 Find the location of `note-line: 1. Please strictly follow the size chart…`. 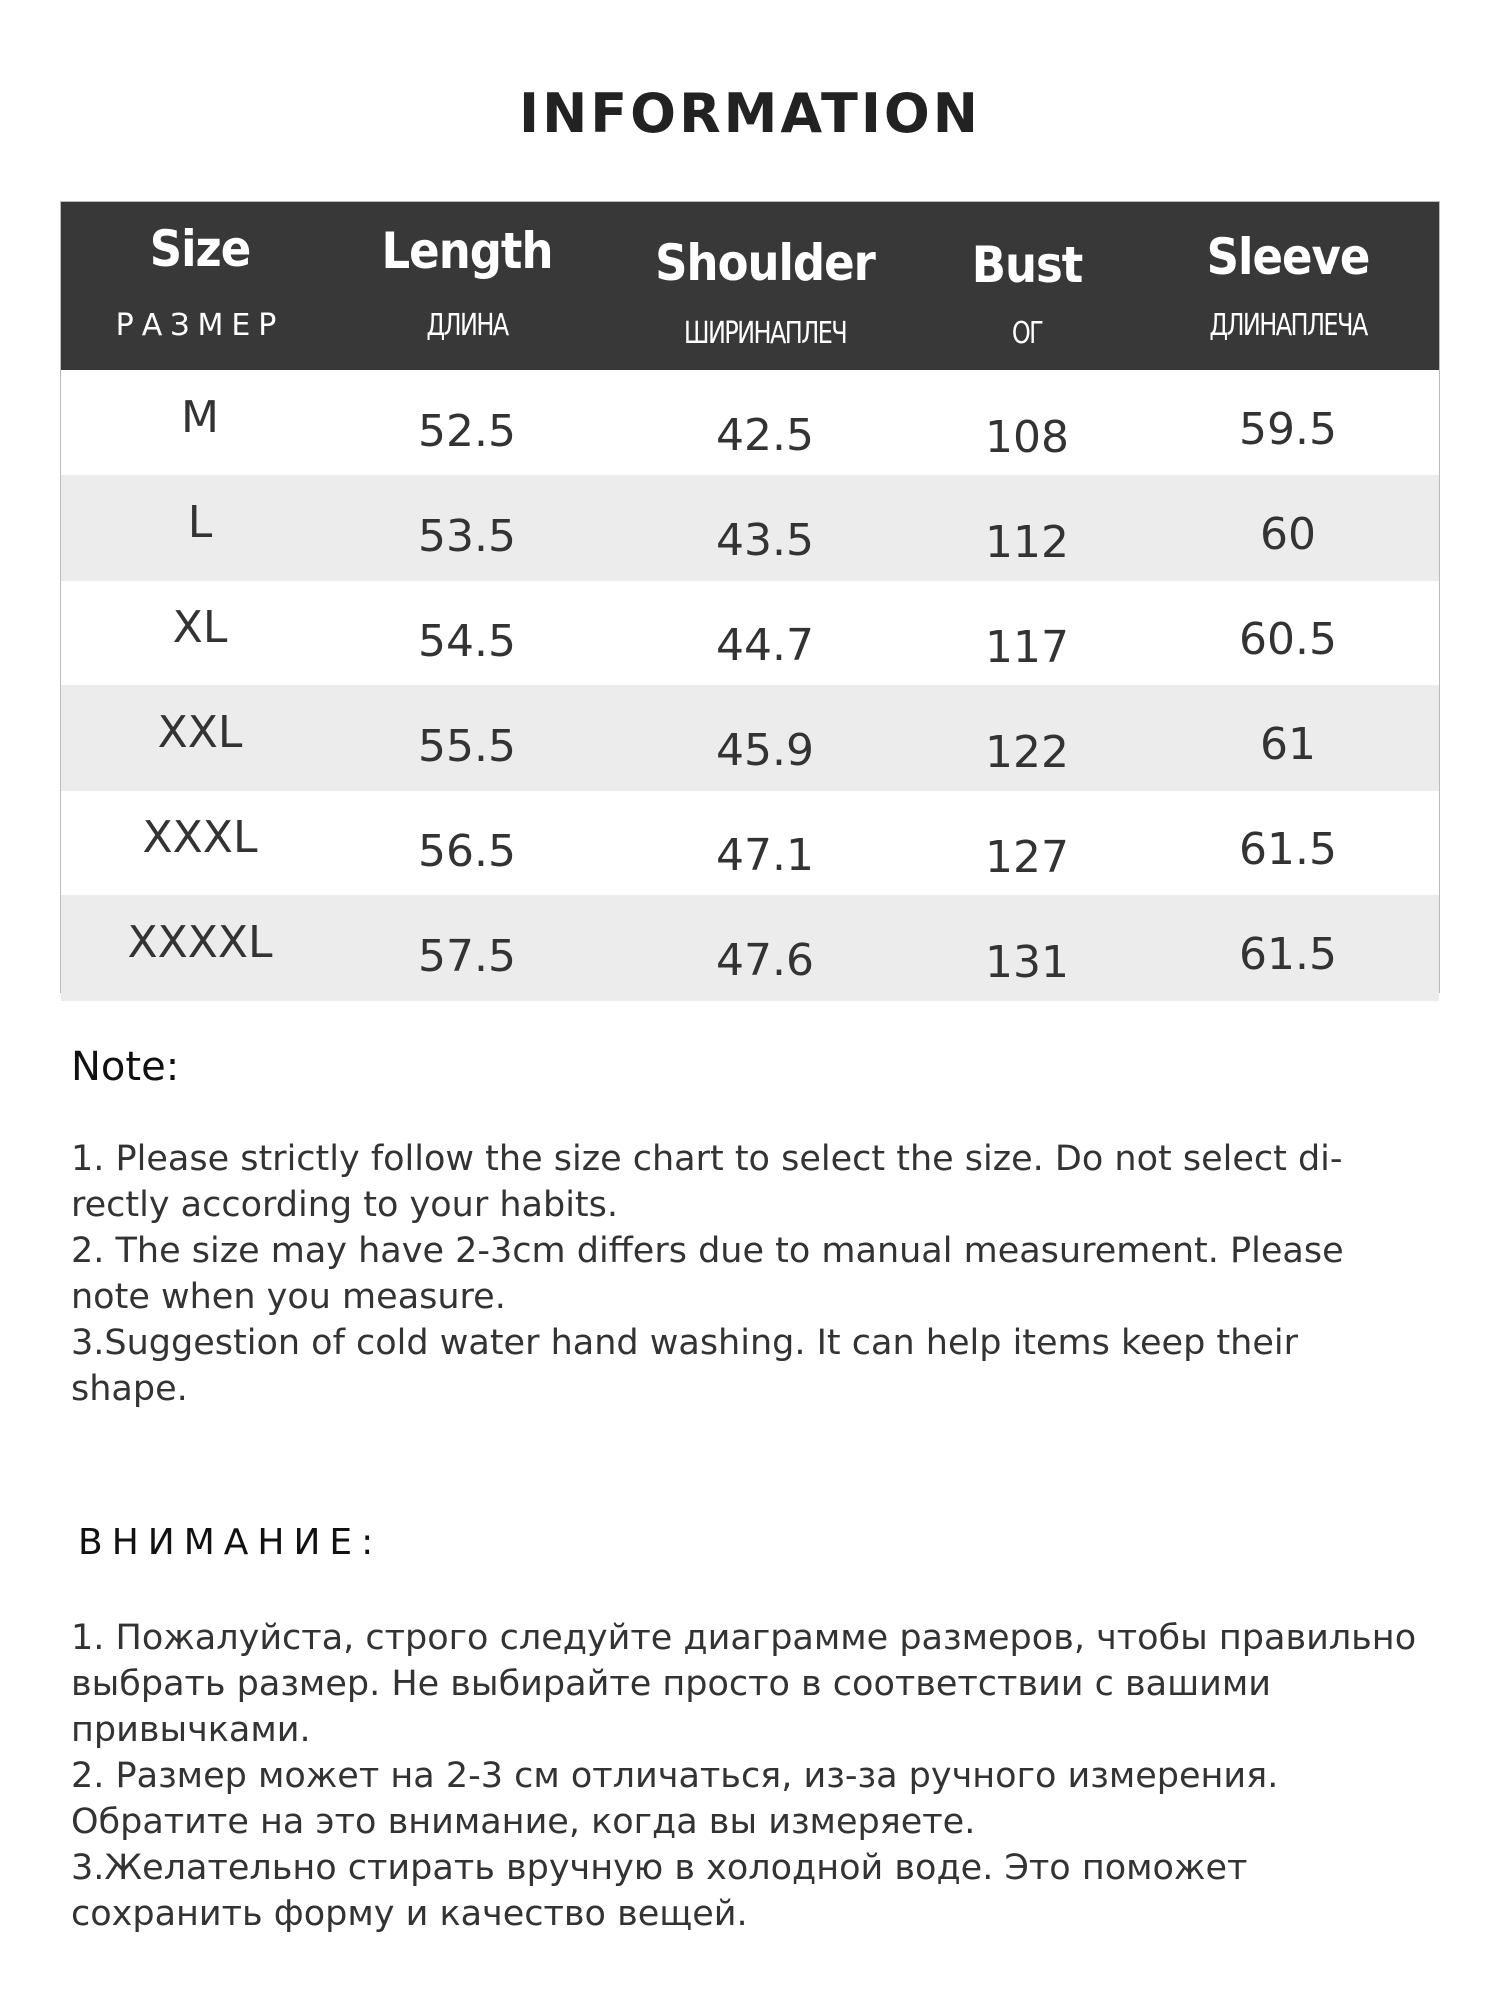

note-line: 1. Please strictly follow the size chart… is located at coordinates (707, 1159).